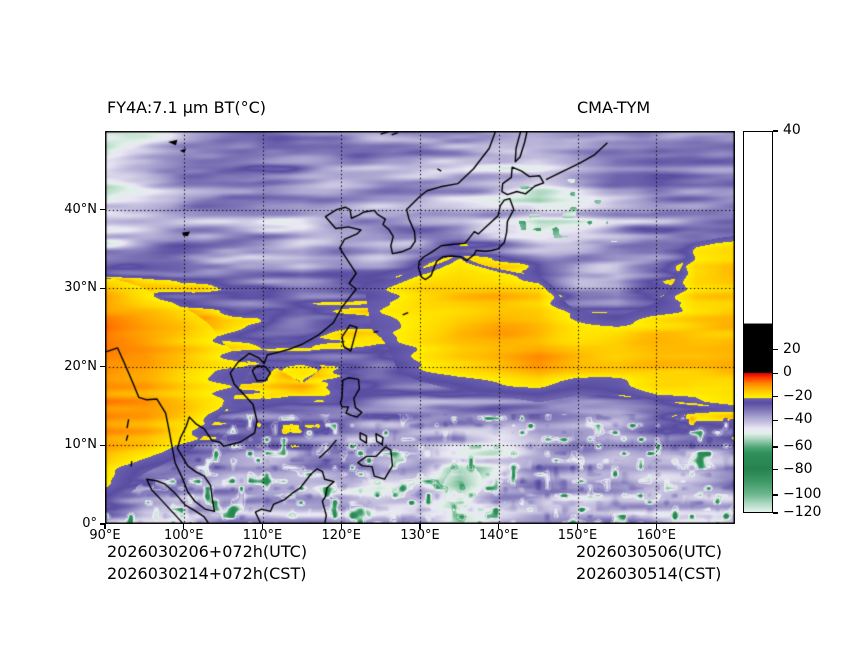  I want to click on lon-tick-label: 140°E, so click(498, 535).